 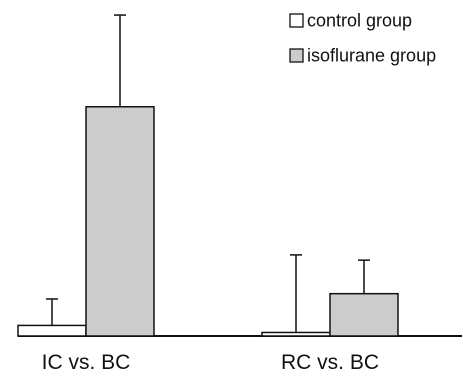 I want to click on legend-label-isoflurane: isoflurane group, so click(x=371, y=56).